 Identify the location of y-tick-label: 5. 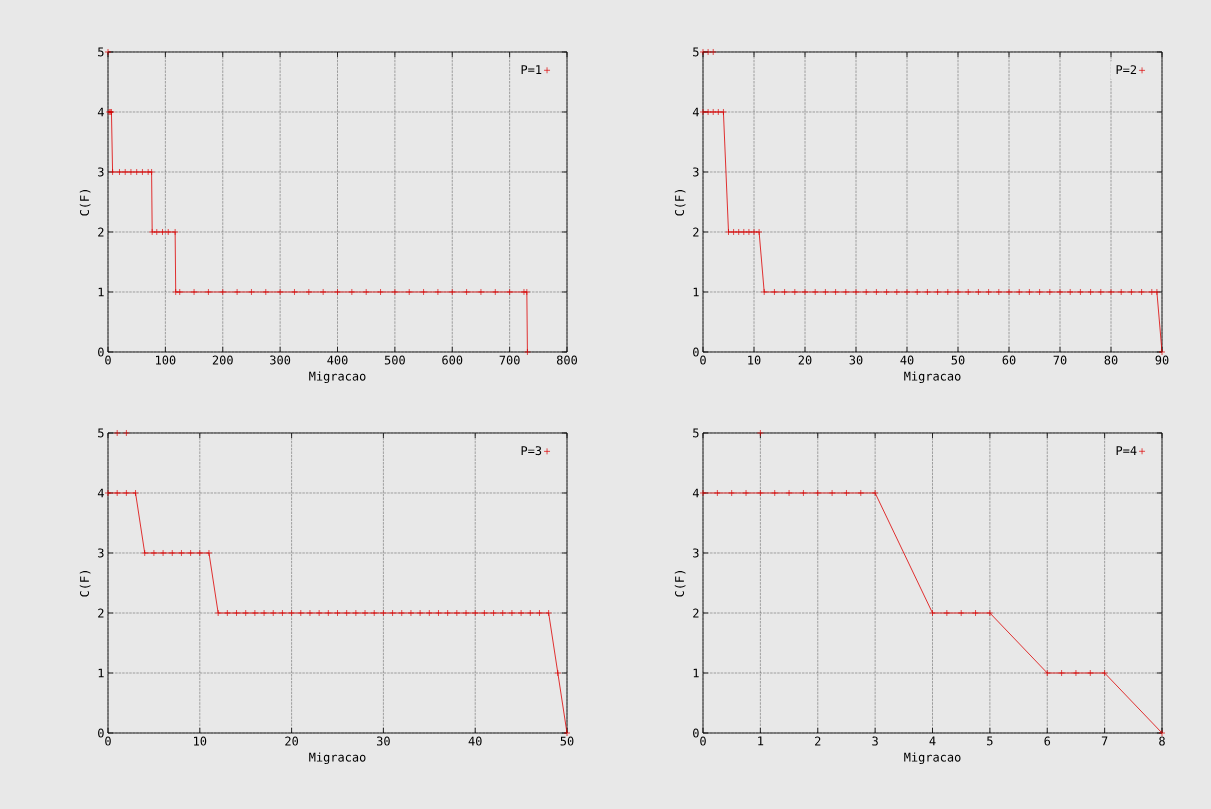
(101, 433).